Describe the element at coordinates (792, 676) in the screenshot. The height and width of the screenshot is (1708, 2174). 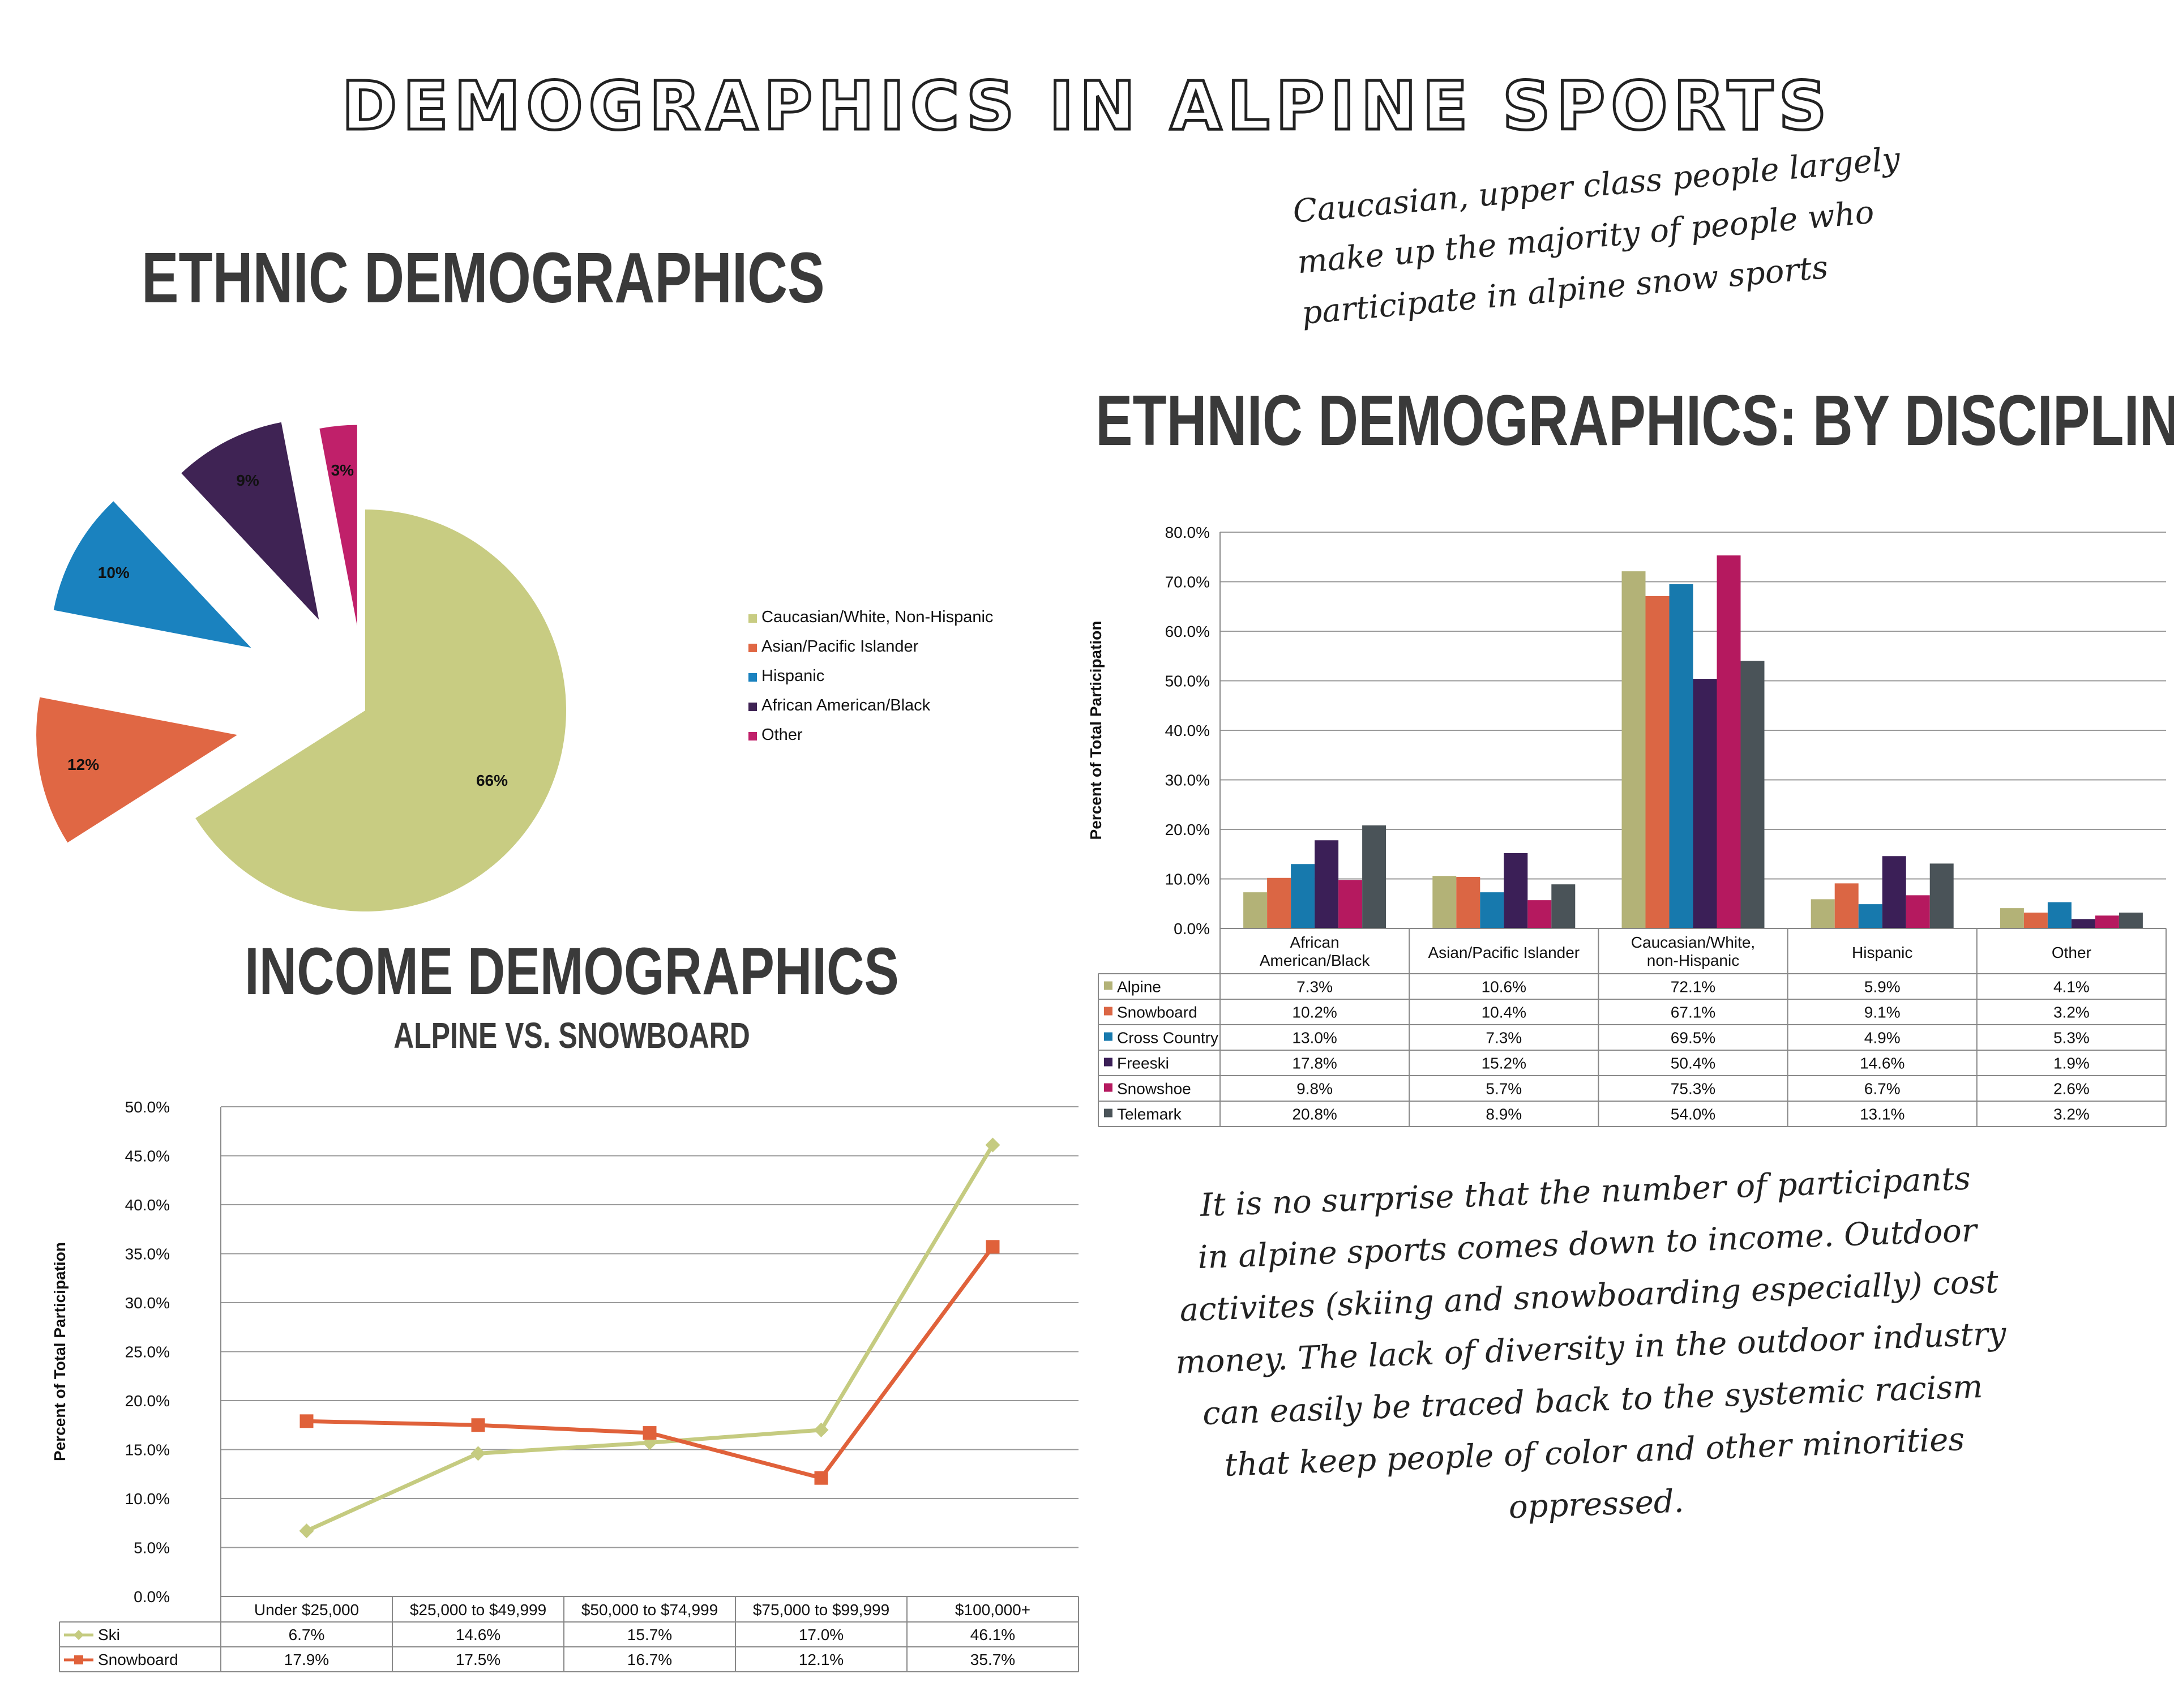
I see `legend-label: Hispanic` at that location.